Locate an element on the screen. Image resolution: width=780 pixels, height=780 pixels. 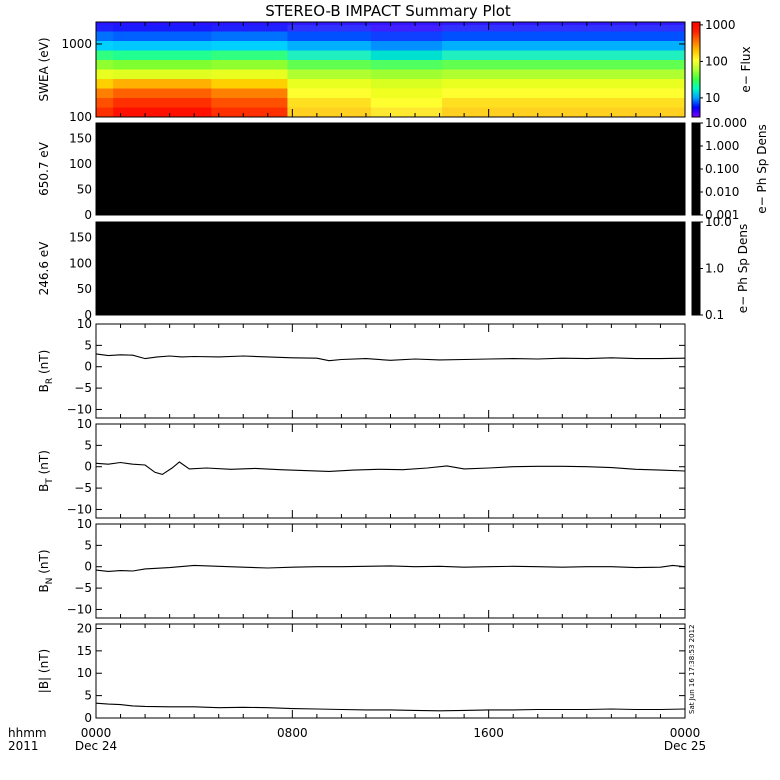
y-tick-label: 150 is located at coordinates (80, 138).